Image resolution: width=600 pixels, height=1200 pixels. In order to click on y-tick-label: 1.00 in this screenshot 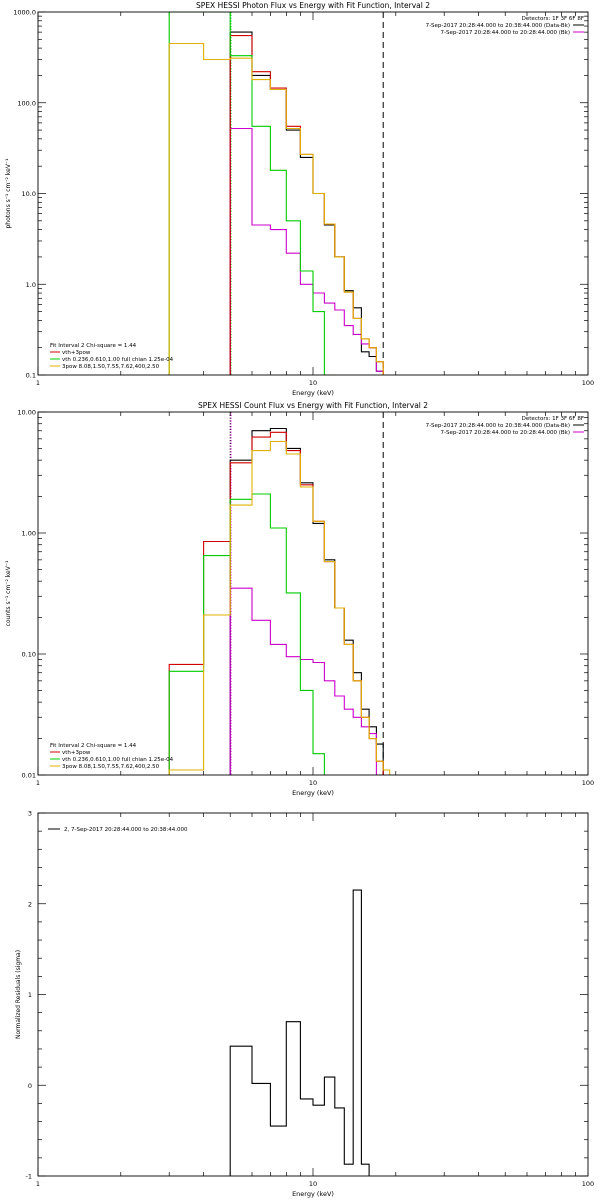, I will do `click(29, 534)`.